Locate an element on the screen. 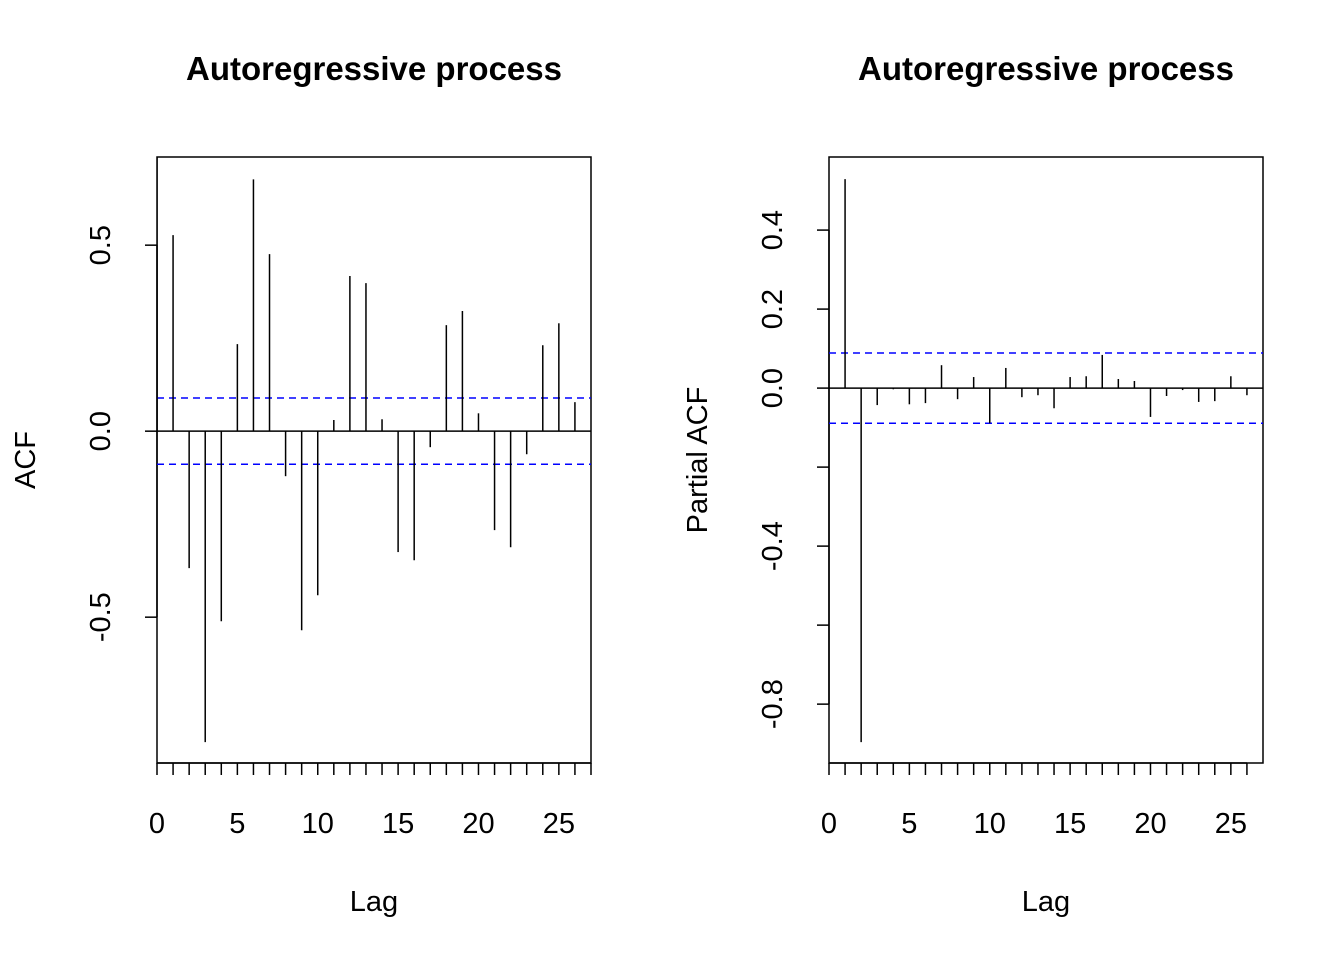 This screenshot has height=965, width=1344. y-tick-label: 0.5 is located at coordinates (101, 245).